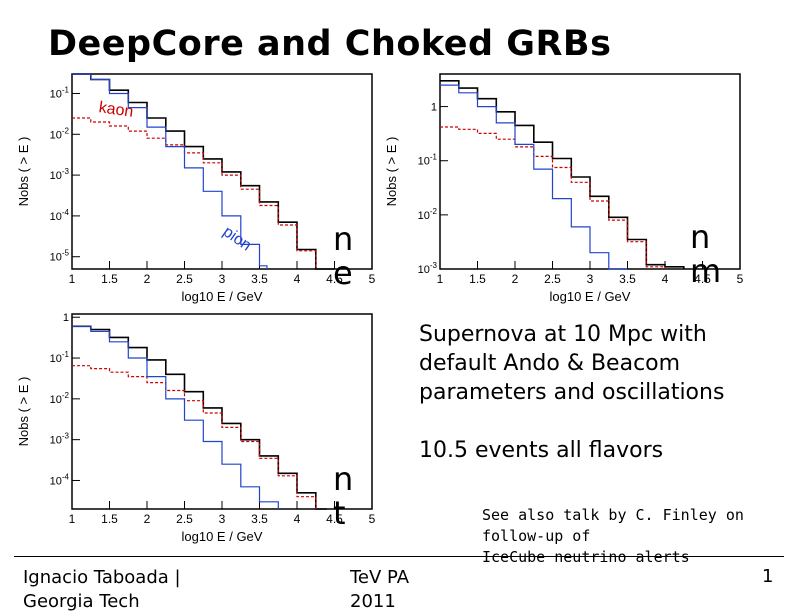 The width and height of the screenshot is (799, 614). Describe the element at coordinates (706, 271) in the screenshot. I see `flavor-subscript: m` at that location.